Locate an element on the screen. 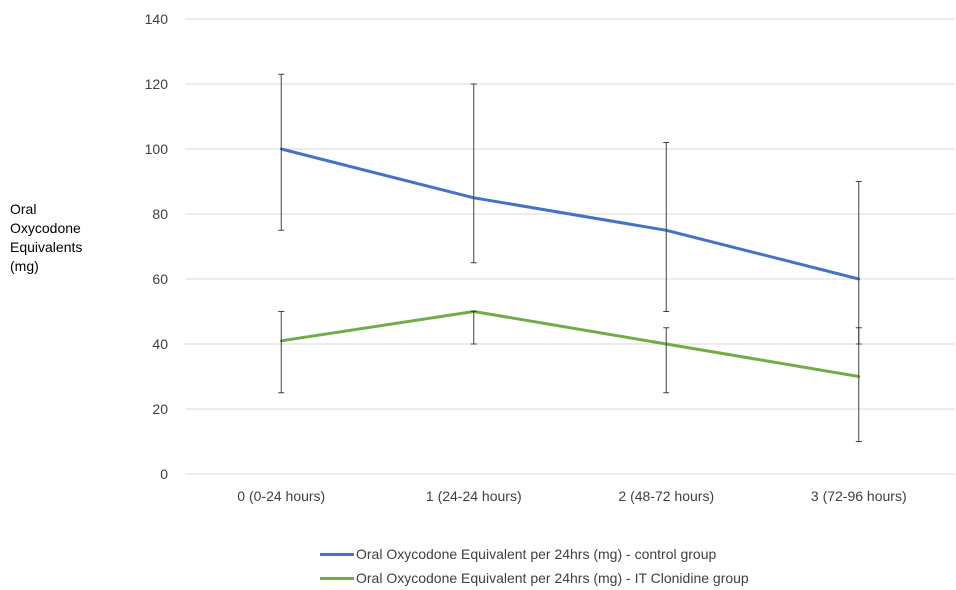 This screenshot has height=590, width=956. y-tick-label-100: 100 is located at coordinates (157, 149).